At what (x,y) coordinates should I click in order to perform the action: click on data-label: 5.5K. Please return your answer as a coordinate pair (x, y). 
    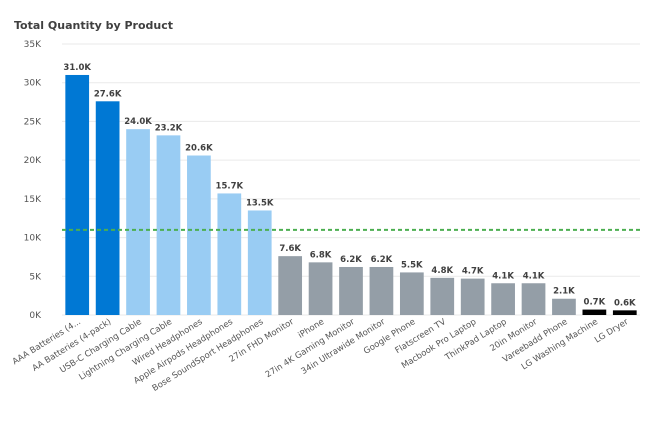
    Looking at the image, I should click on (412, 265).